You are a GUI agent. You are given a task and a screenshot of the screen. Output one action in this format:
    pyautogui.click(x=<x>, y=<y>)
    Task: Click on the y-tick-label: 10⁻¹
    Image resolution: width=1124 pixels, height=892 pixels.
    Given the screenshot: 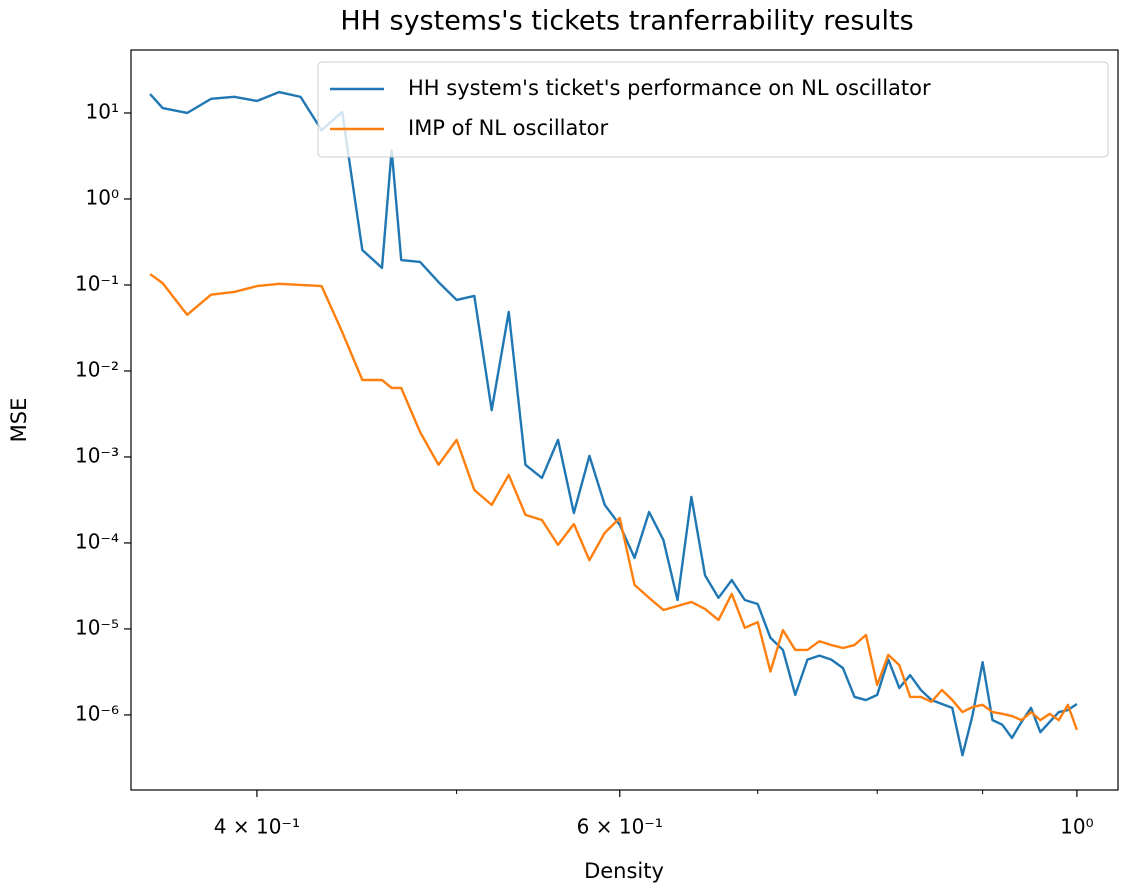 What is the action you would take?
    pyautogui.click(x=97, y=283)
    